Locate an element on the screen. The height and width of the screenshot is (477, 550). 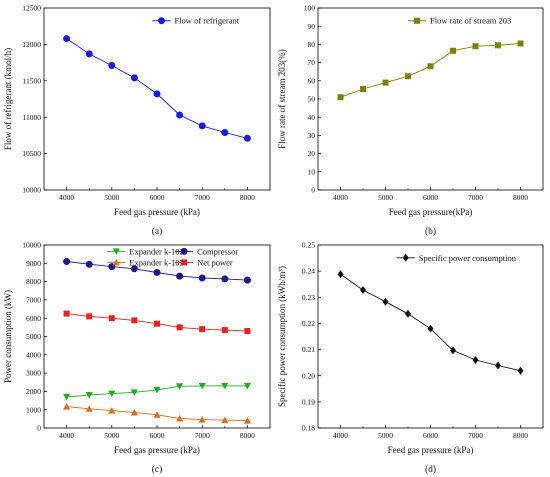
y-tick-label: 60 is located at coordinates (312, 80).